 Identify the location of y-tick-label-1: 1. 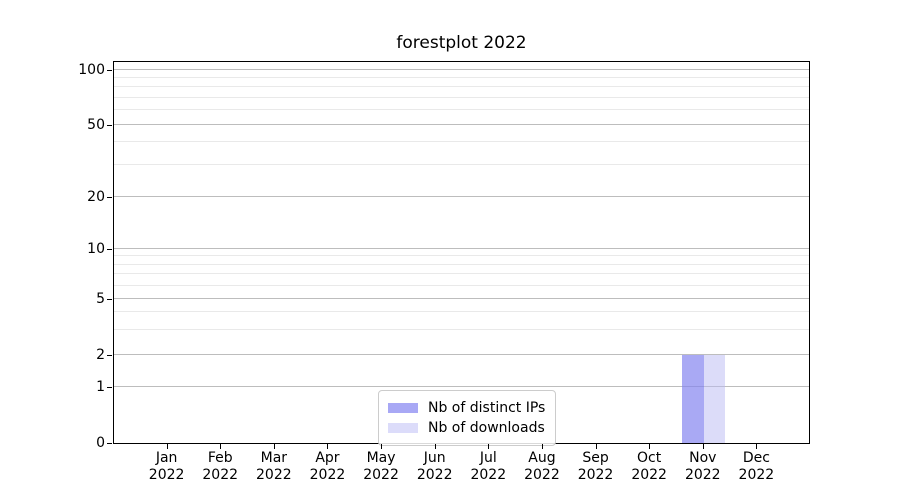
(100, 387).